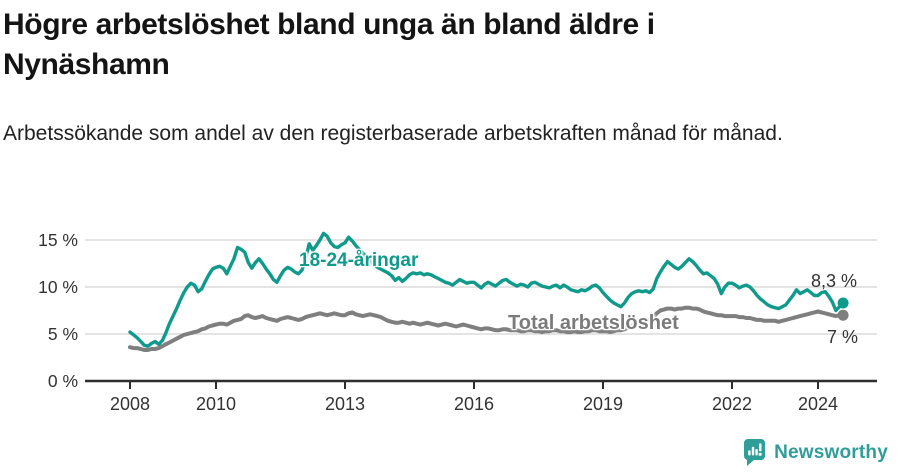  Describe the element at coordinates (593, 323) in the screenshot. I see `series-label-total: Total arbetslöshet` at that location.